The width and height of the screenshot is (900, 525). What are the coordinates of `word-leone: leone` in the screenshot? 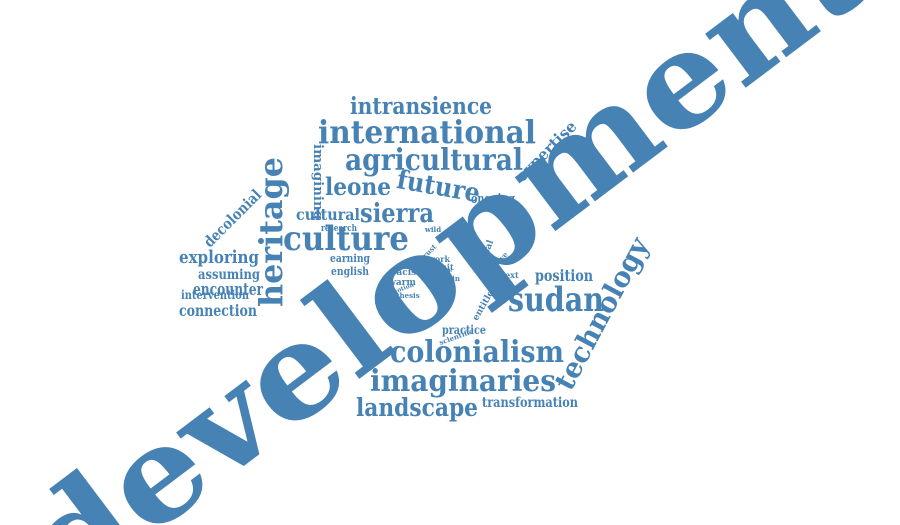 It's located at (358, 186).